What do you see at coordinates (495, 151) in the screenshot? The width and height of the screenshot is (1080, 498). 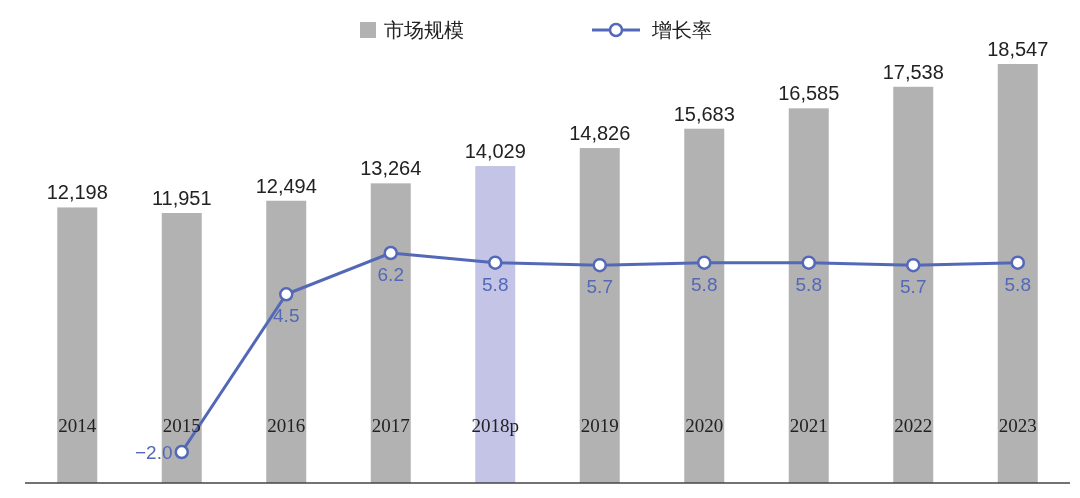 I see `data-label: 14,029` at bounding box center [495, 151].